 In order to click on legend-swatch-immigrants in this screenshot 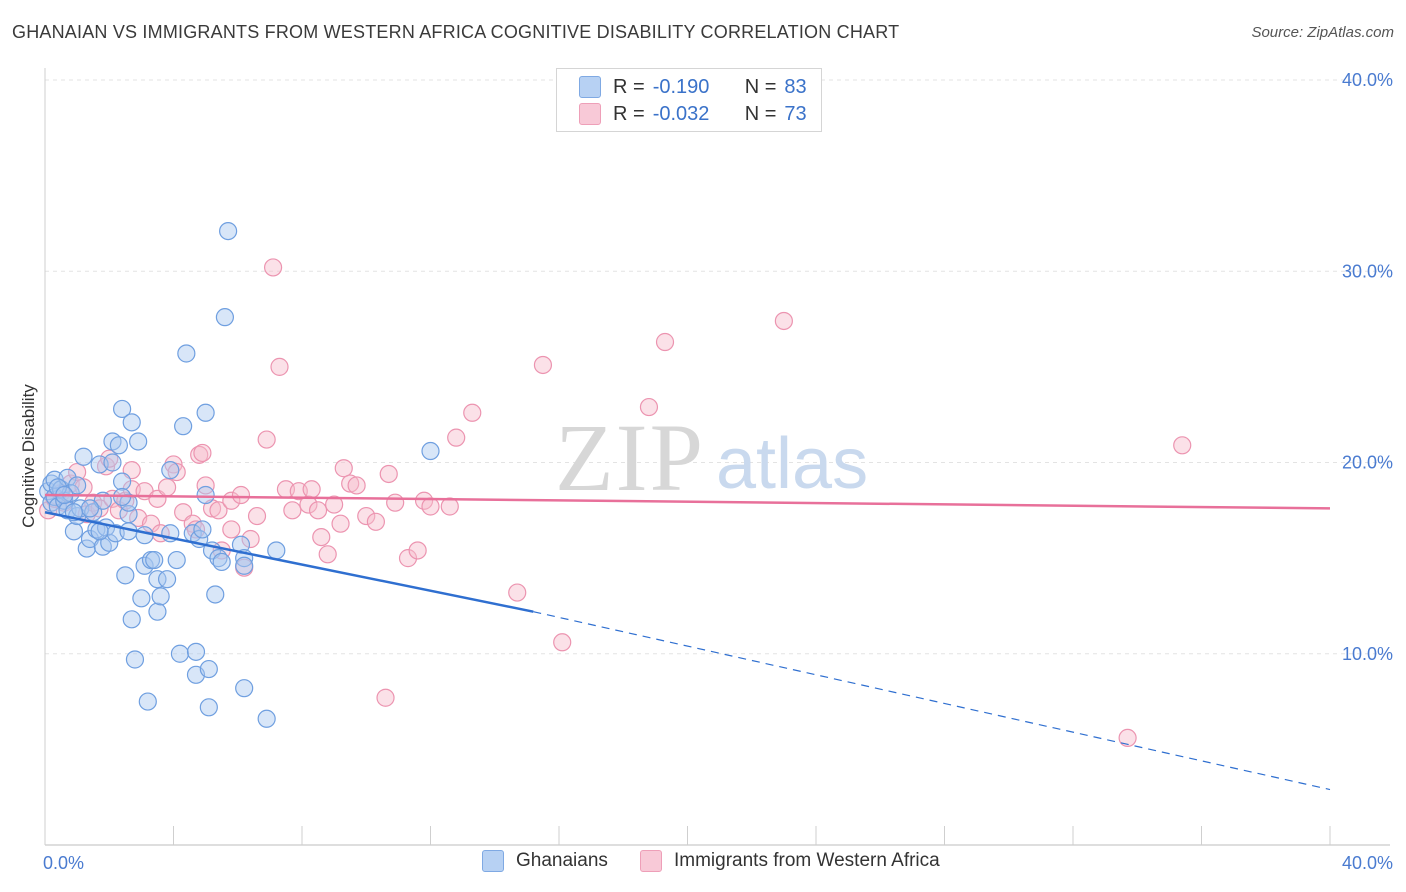, I will do `click(651, 861)`.